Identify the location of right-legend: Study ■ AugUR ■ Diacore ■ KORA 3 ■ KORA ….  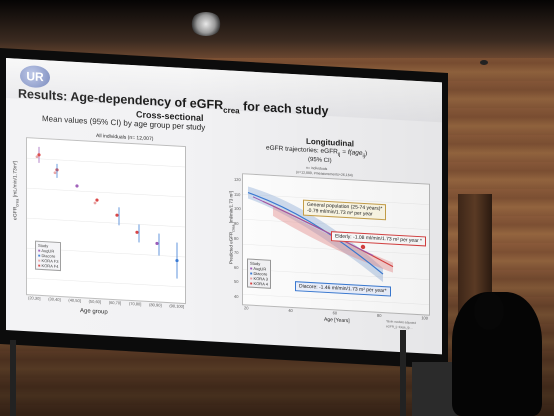
(259, 273).